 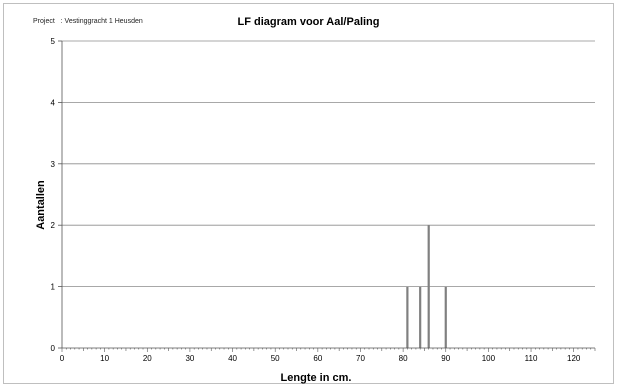 What do you see at coordinates (44, 21) in the screenshot?
I see `project-label: Project` at bounding box center [44, 21].